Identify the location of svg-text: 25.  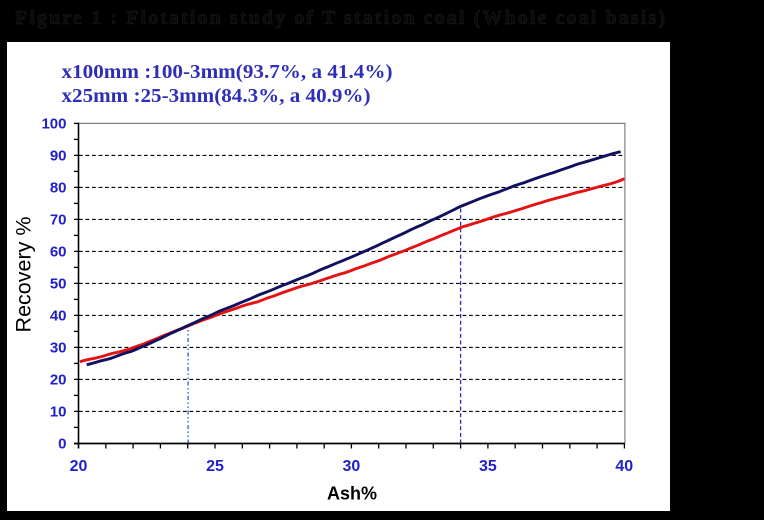
(215, 466).